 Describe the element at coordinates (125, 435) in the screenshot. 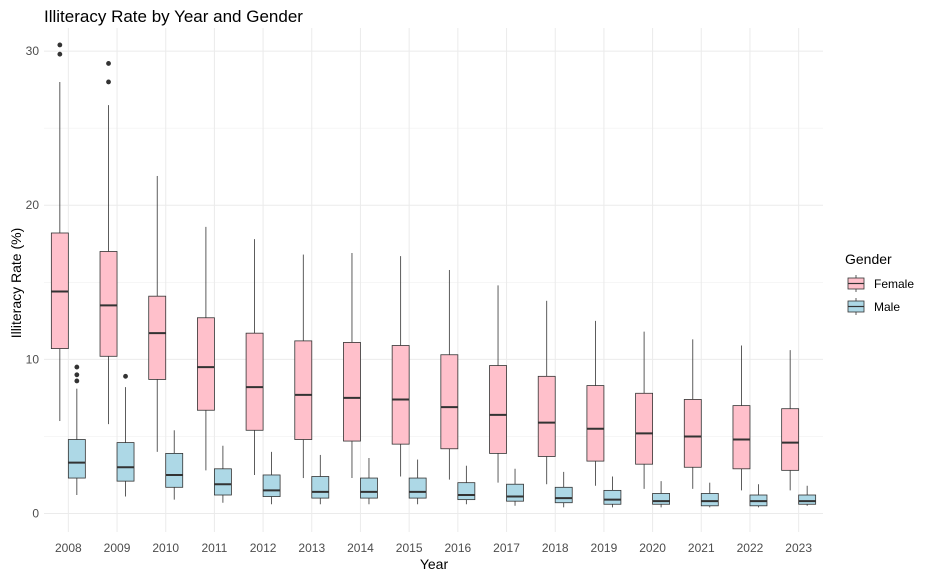

I see `box-male-2009` at that location.